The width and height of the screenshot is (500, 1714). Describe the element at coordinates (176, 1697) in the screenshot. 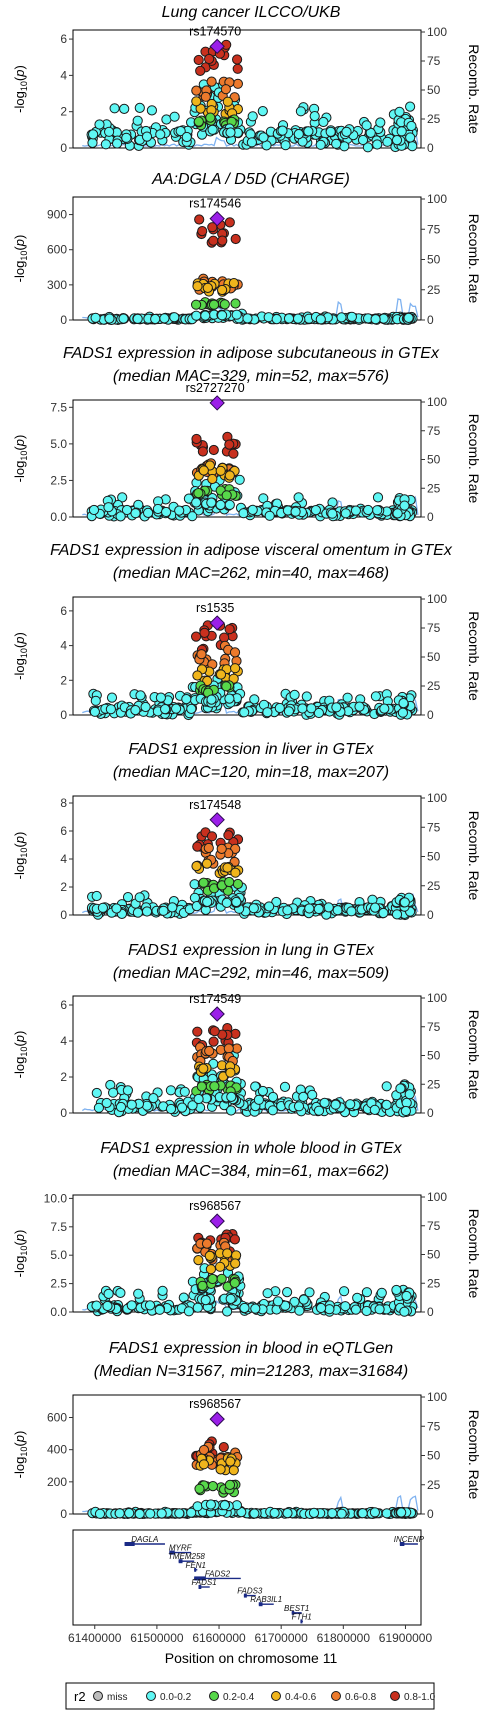

I see `legend-label: 0.0-0.2` at that location.